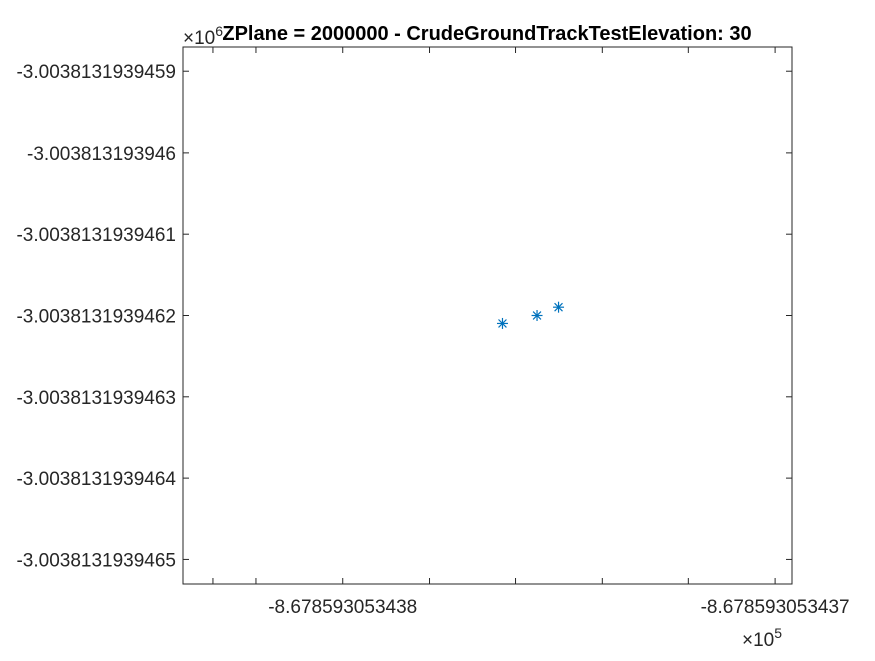  I want to click on y-tick-label: -3.0038131939459, so click(96, 72).